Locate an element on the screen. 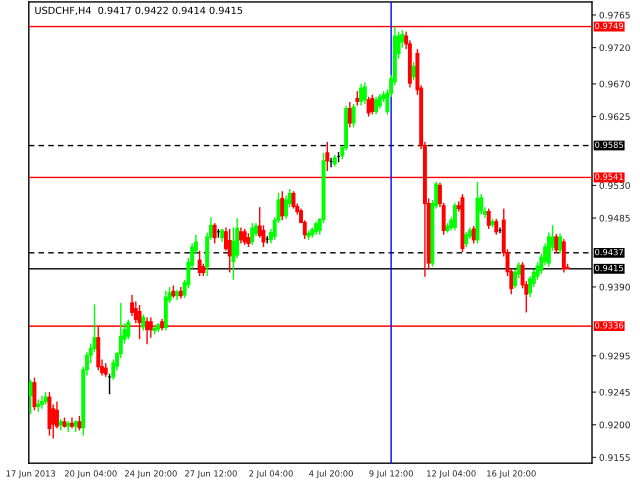  ref-line-label: 0.9749 is located at coordinates (609, 25).